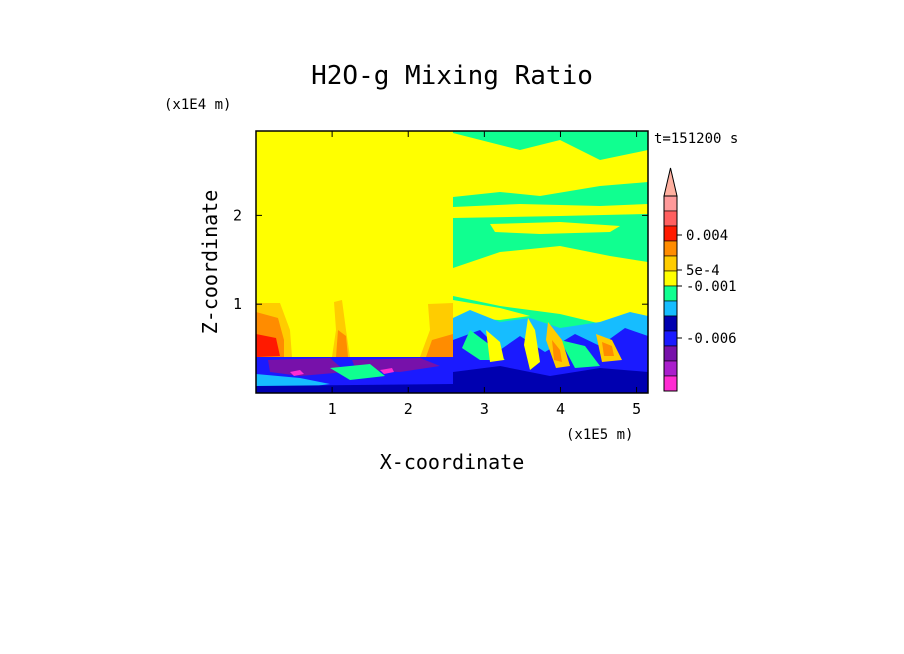 Image resolution: width=904 pixels, height=654 pixels. What do you see at coordinates (707, 236) in the screenshot?
I see `colorbar-label: 0.004` at bounding box center [707, 236].